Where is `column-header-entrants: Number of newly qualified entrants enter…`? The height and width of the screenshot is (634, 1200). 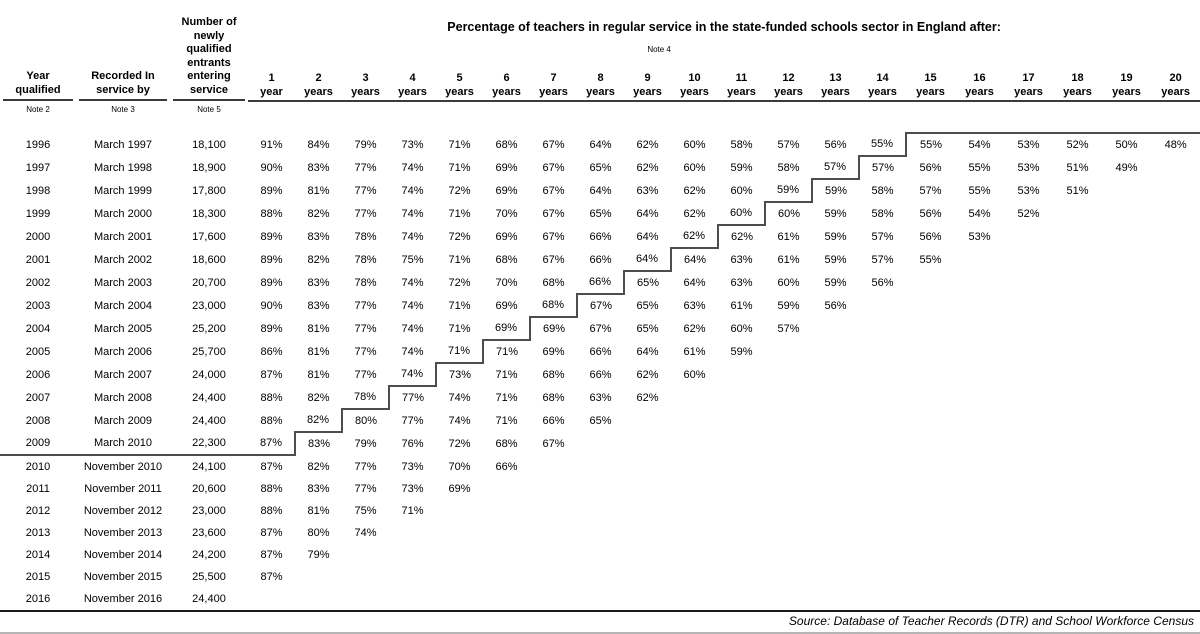
column-header-entrants: Number of newly qualified entrants enter… is located at coordinates (209, 50).